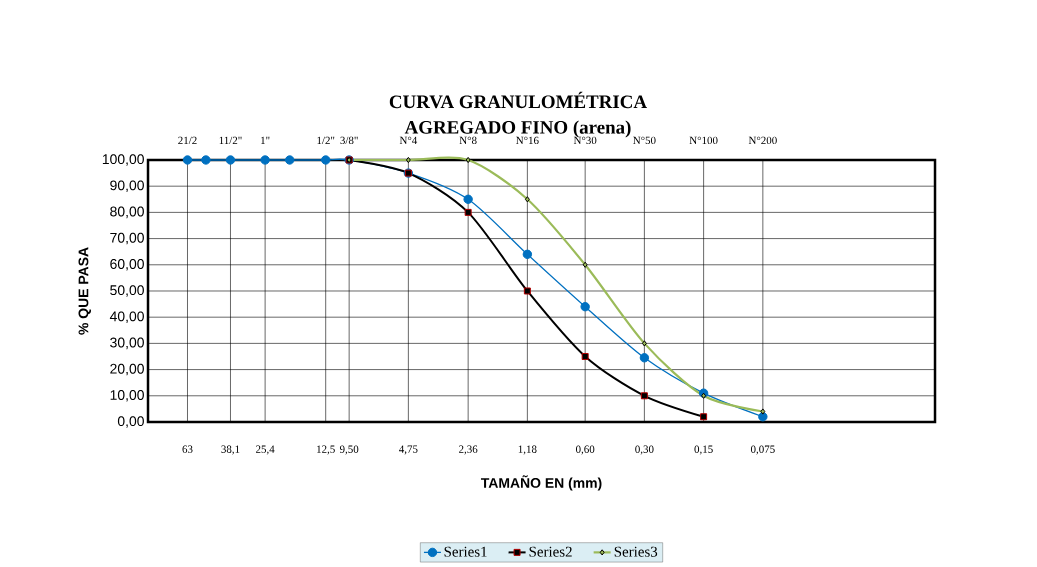 This screenshot has height=567, width=1037. What do you see at coordinates (127, 212) in the screenshot?
I see `y-tick-label: 80,00` at bounding box center [127, 212].